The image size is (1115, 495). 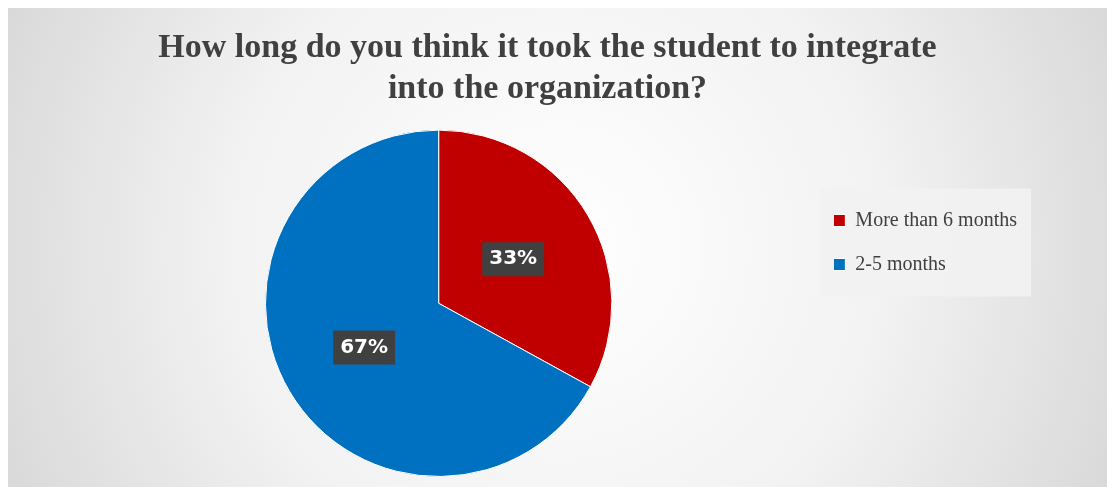 What do you see at coordinates (364, 345) in the screenshot?
I see `data-label: 67%` at bounding box center [364, 345].